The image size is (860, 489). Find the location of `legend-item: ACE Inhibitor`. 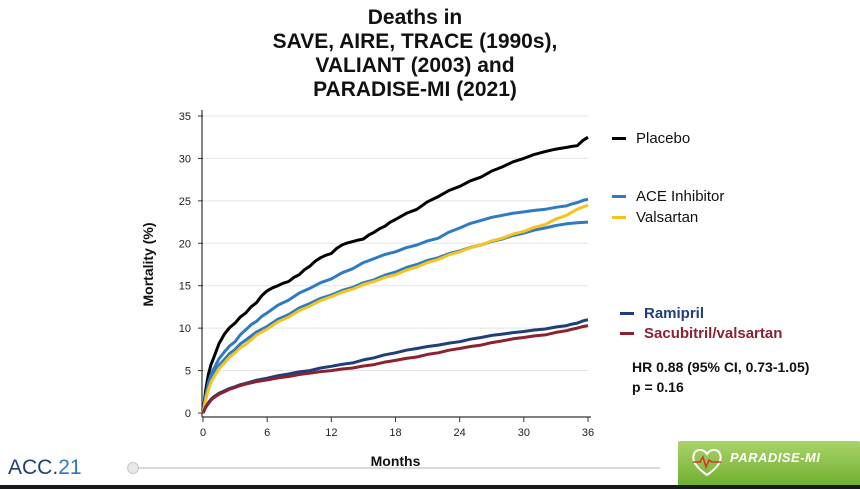

legend-item: ACE Inhibitor is located at coordinates (668, 196).